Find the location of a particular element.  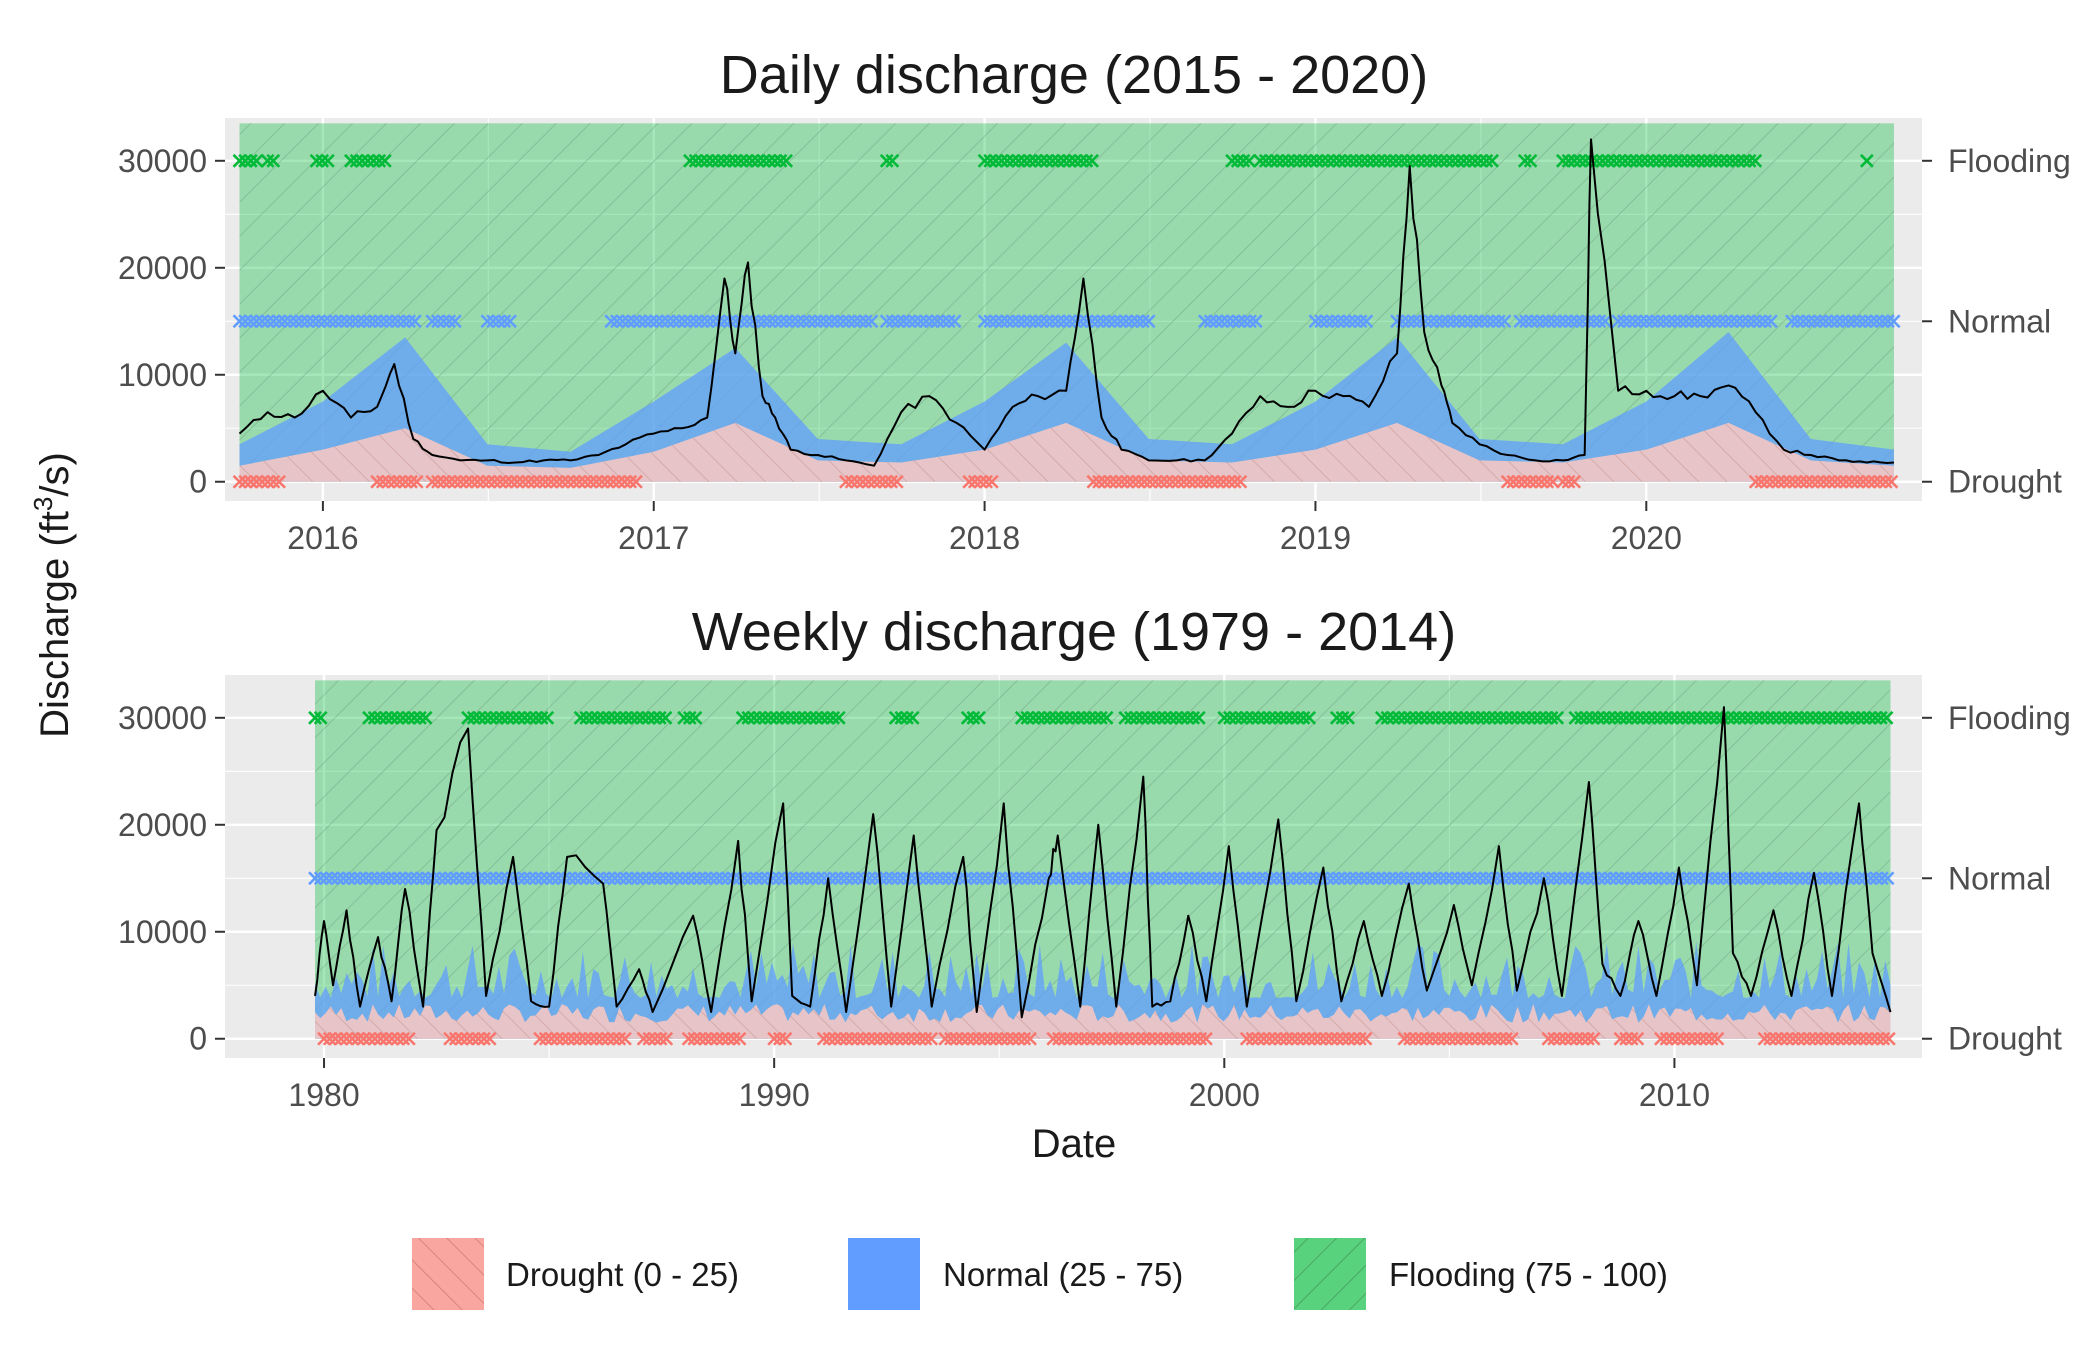

daily-y-axis: 0 10000 20000 30000 is located at coordinates (171, 321).